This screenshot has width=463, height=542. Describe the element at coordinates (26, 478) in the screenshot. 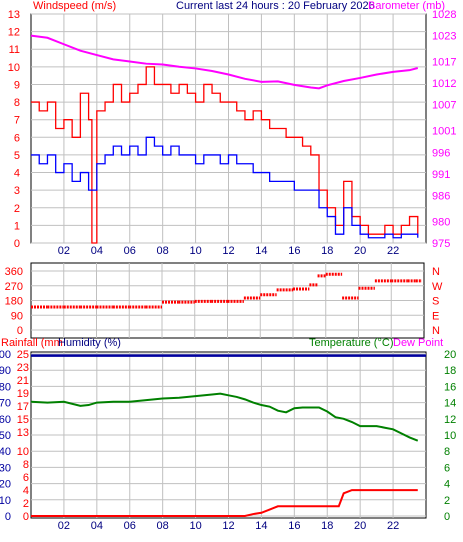

I see `rainfall-tick-label: 6` at that location.